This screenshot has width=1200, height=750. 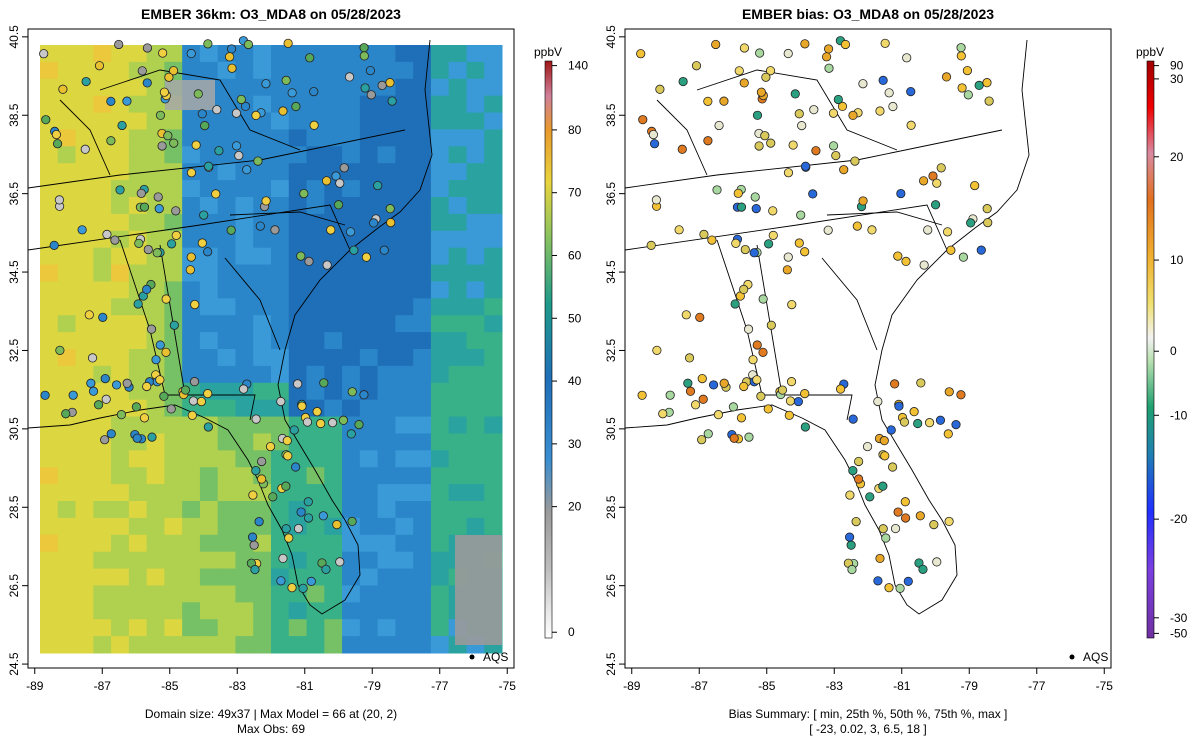 I want to click on model-y-axis: 24.5 26.5 28.5 30.5 32.5 34.5 36.5 38.5 40.5, so click(x=17, y=350).